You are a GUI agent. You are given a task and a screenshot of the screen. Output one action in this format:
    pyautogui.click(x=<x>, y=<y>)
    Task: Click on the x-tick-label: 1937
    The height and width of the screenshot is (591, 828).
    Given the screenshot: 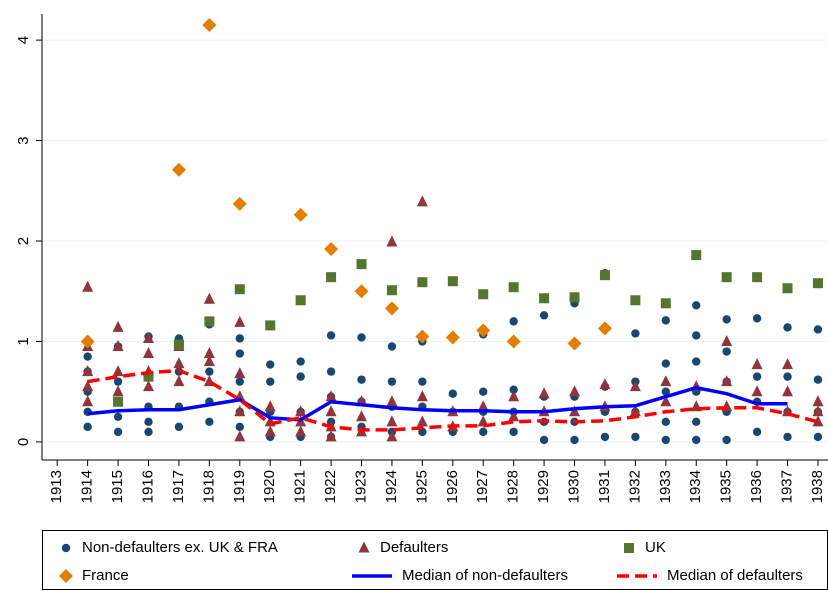 What is the action you would take?
    pyautogui.click(x=786, y=486)
    